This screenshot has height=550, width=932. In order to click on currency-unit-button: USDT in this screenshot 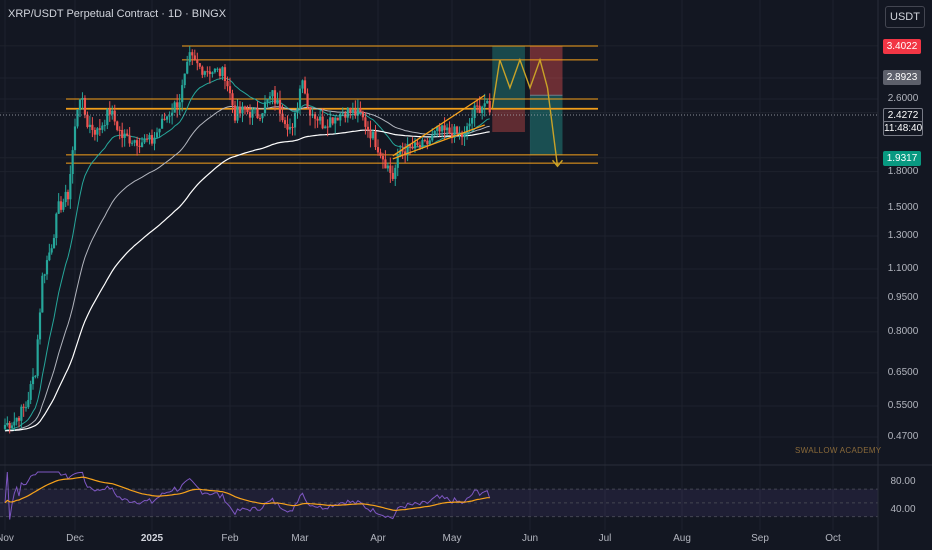, I will do `click(905, 17)`.